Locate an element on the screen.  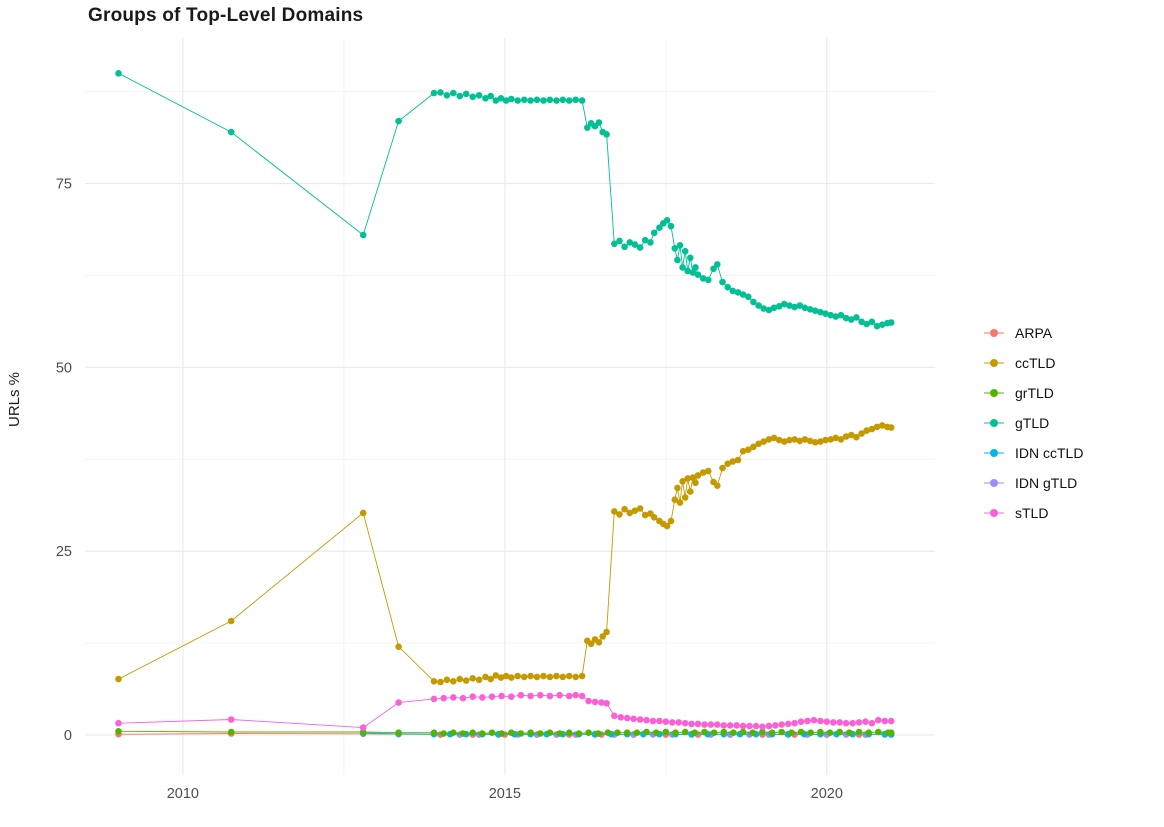
legend-label: IDN ccTLD is located at coordinates (1049, 453).